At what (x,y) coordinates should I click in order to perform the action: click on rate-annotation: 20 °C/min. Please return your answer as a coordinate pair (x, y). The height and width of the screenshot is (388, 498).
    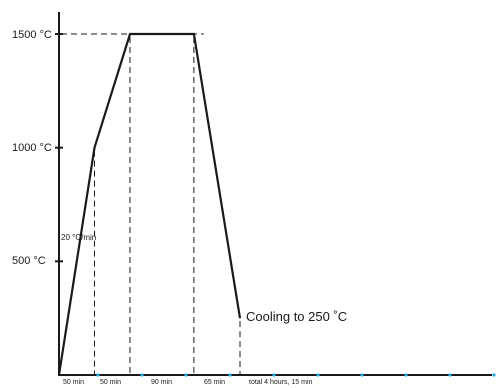
    Looking at the image, I should click on (78, 237).